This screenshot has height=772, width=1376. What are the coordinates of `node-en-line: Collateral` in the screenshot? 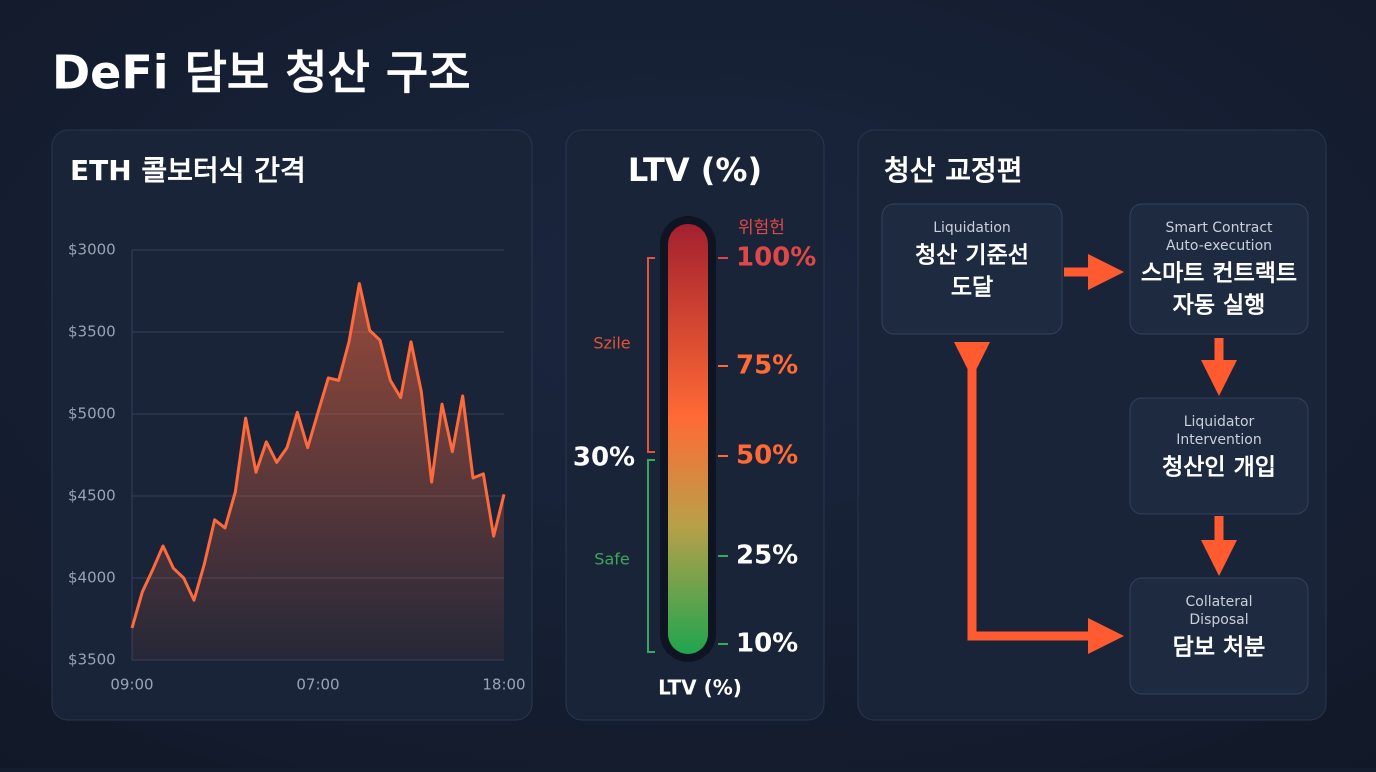 It's located at (1218, 602).